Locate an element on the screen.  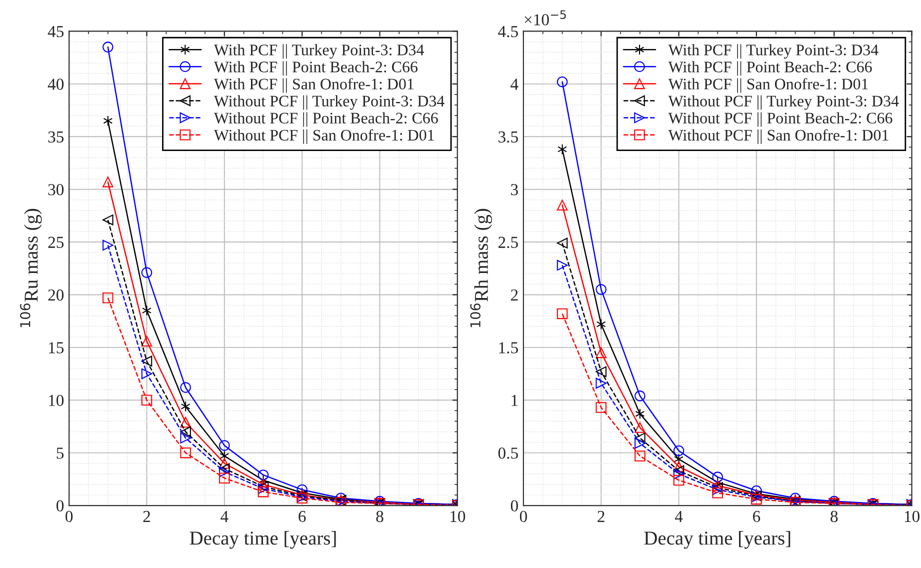
y-tick-label: 4.5 is located at coordinates (508, 32).